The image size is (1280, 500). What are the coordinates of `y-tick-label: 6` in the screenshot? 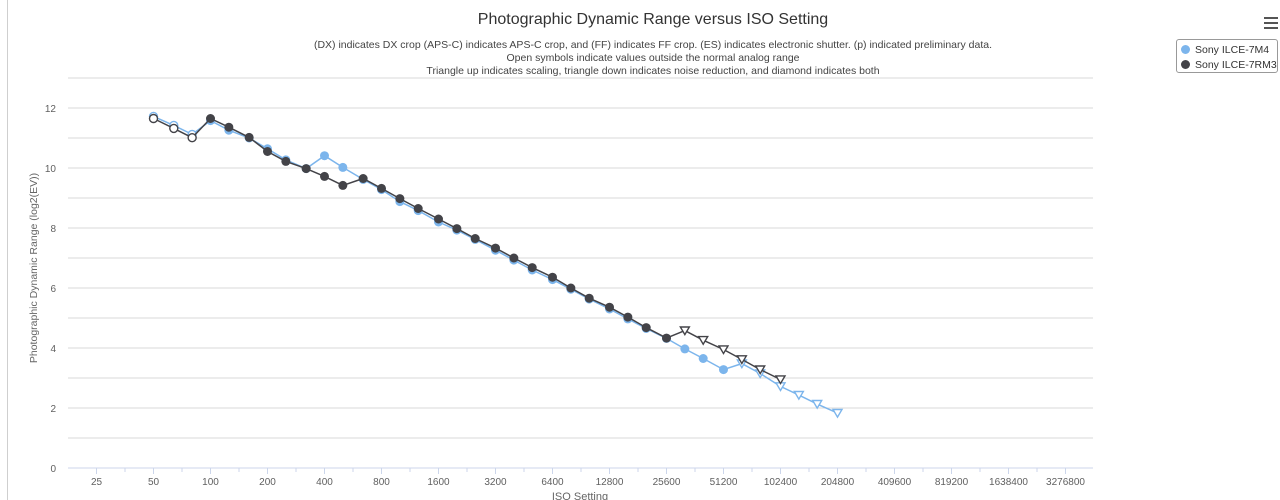 It's located at (53, 289).